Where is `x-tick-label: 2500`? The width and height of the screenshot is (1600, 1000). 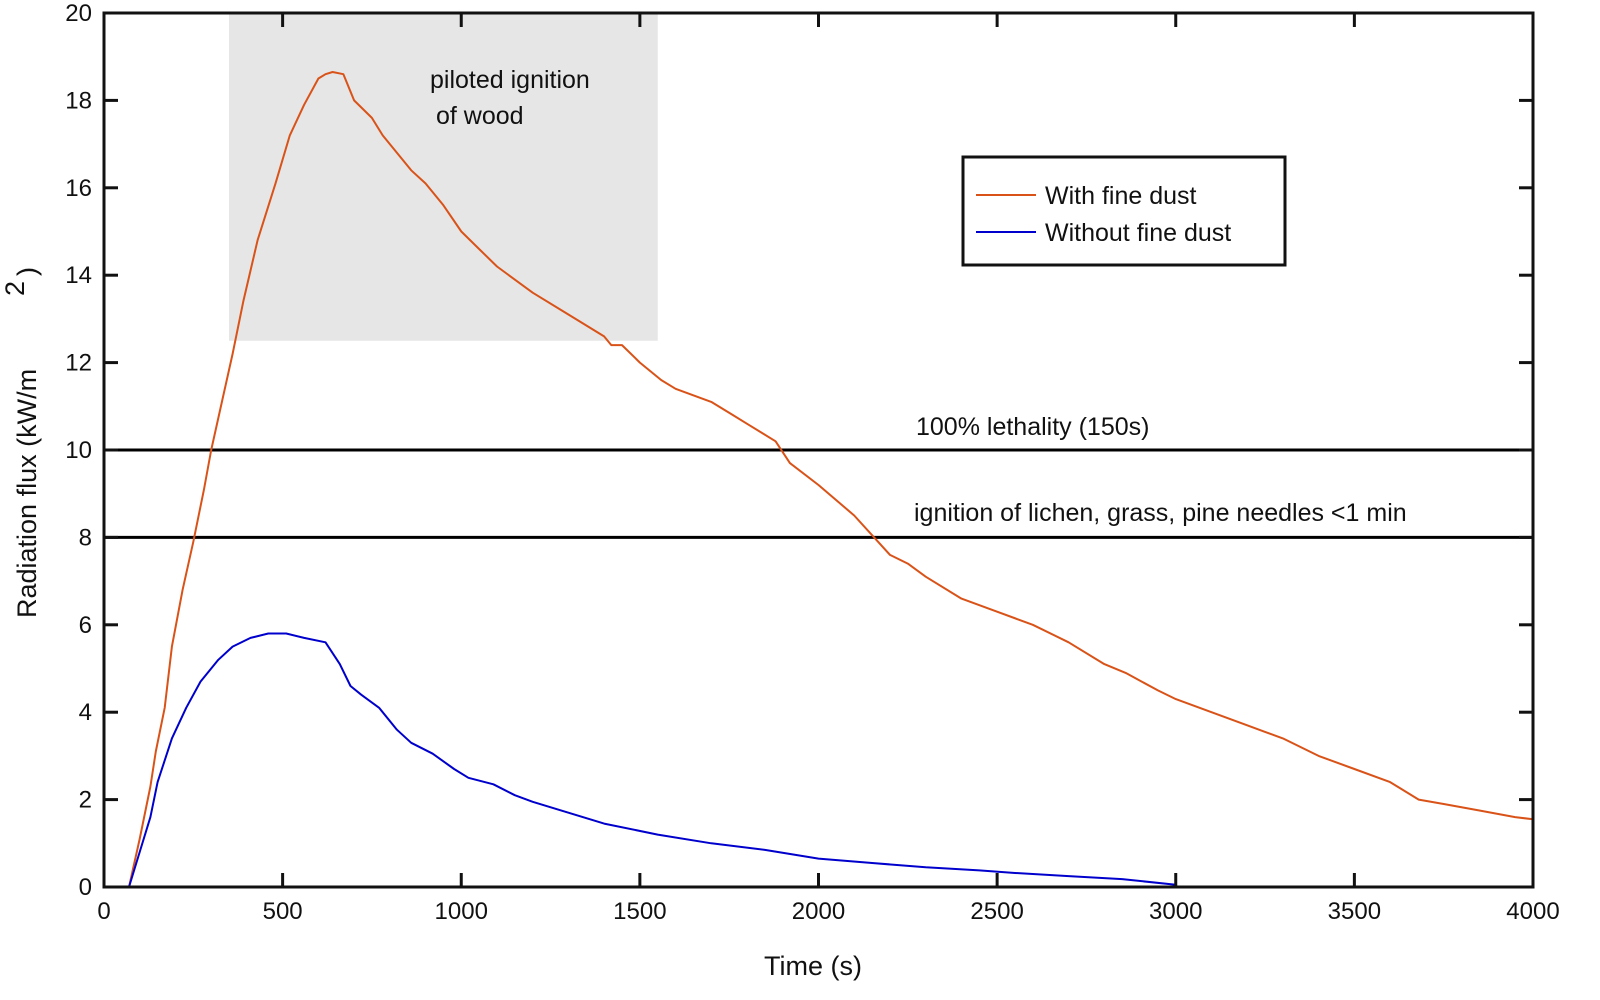
x-tick-label: 2500 is located at coordinates (996, 911).